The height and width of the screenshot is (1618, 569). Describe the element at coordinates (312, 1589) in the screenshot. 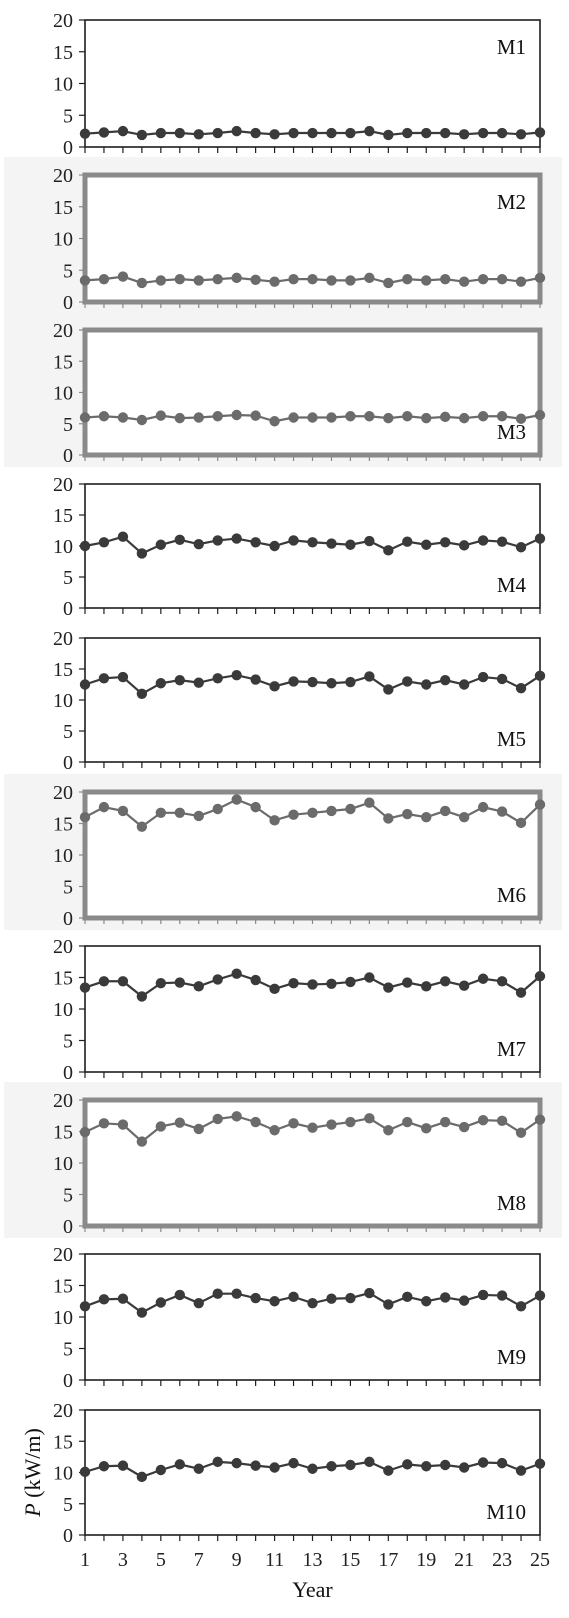

I see `x-axis-label: Year` at that location.